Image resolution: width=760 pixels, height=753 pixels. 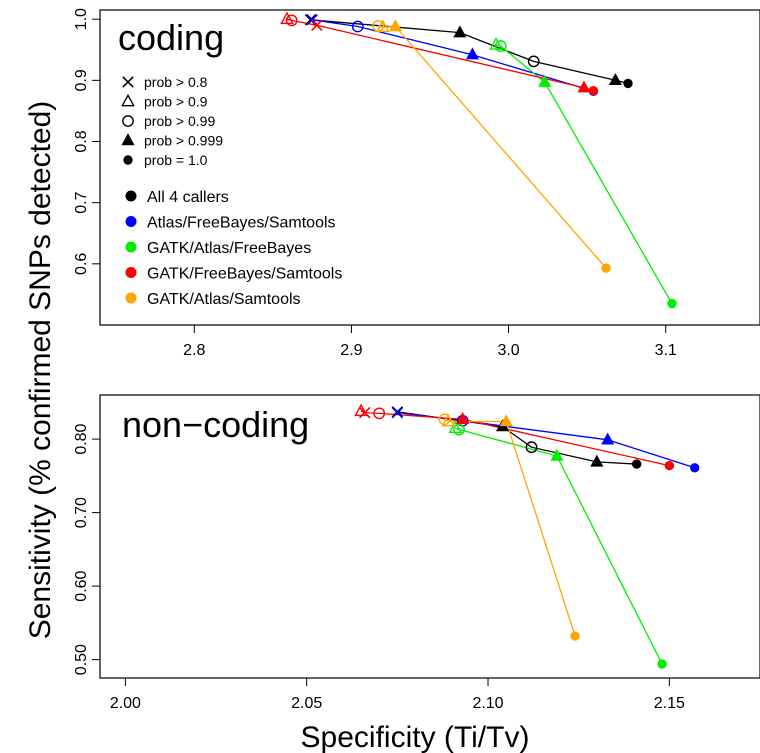 I want to click on legend-series-label: GATK/Atlas/FreeBayes, so click(x=229, y=248).